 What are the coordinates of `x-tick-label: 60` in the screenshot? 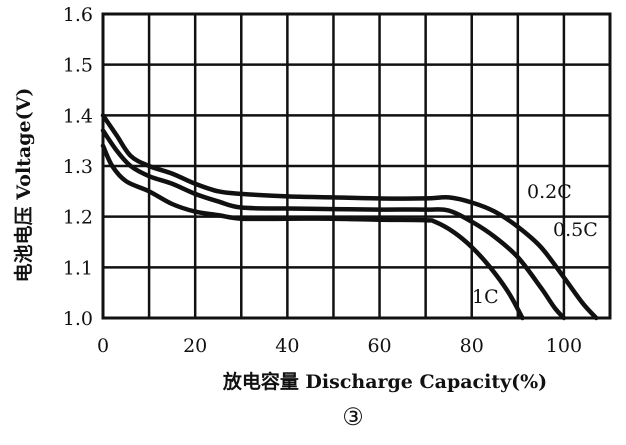 It's located at (379, 346).